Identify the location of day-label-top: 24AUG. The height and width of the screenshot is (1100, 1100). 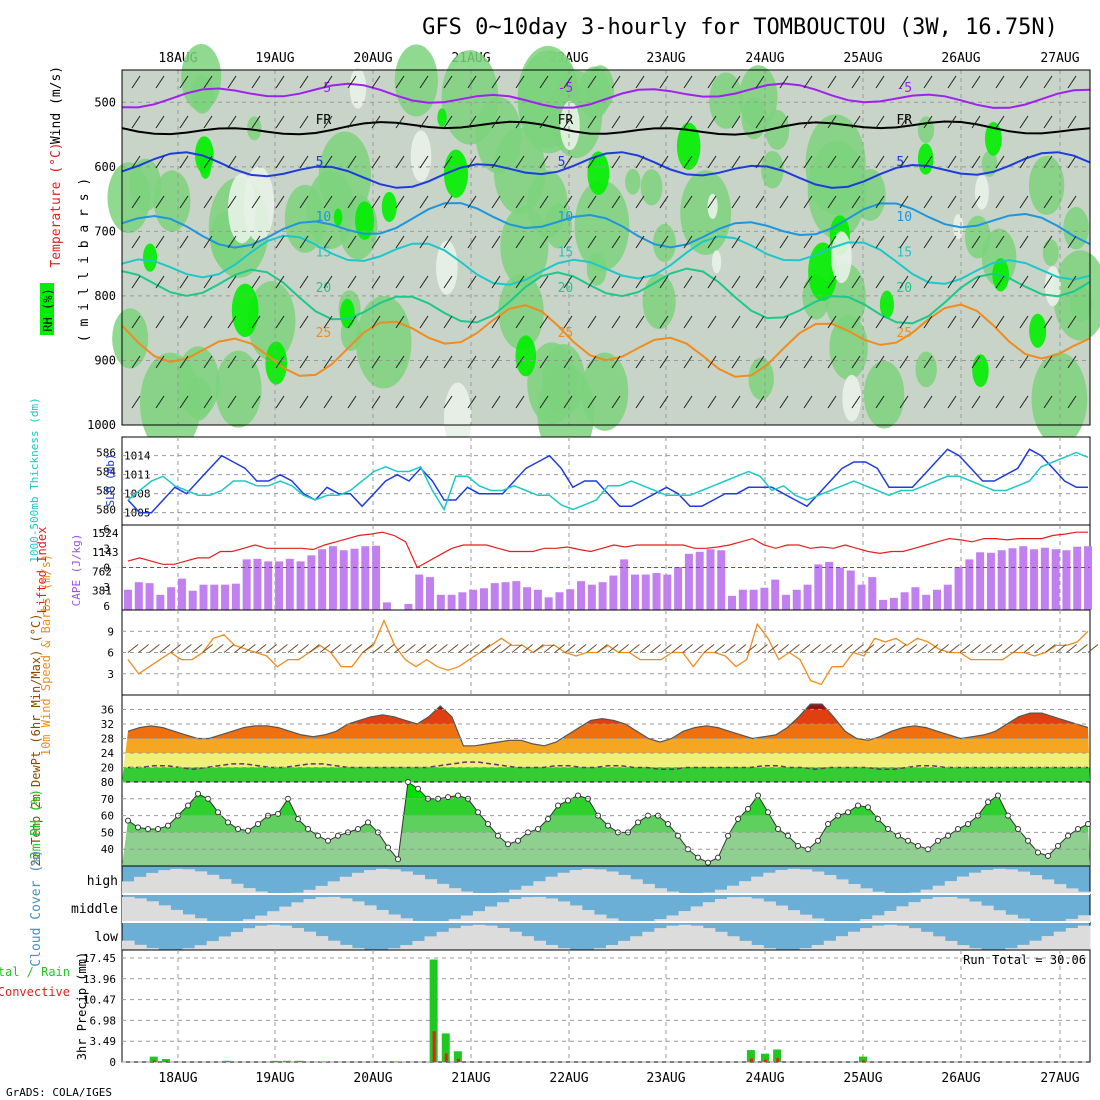
(764, 58).